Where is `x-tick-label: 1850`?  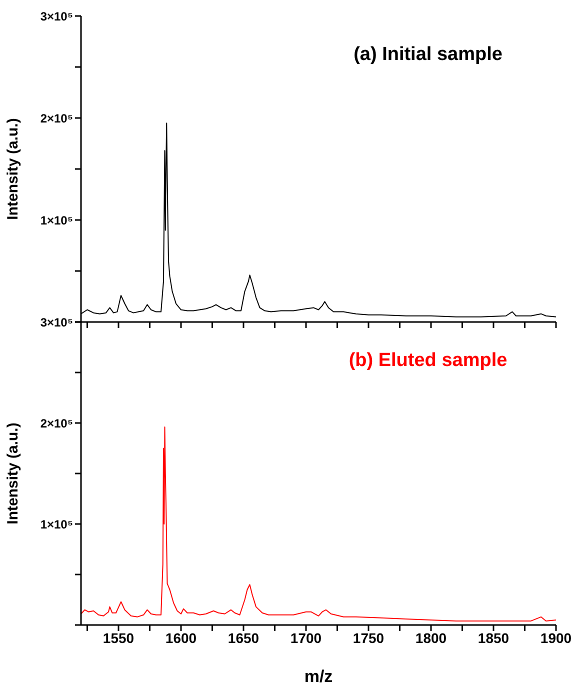
x-tick-label: 1850 is located at coordinates (494, 638).